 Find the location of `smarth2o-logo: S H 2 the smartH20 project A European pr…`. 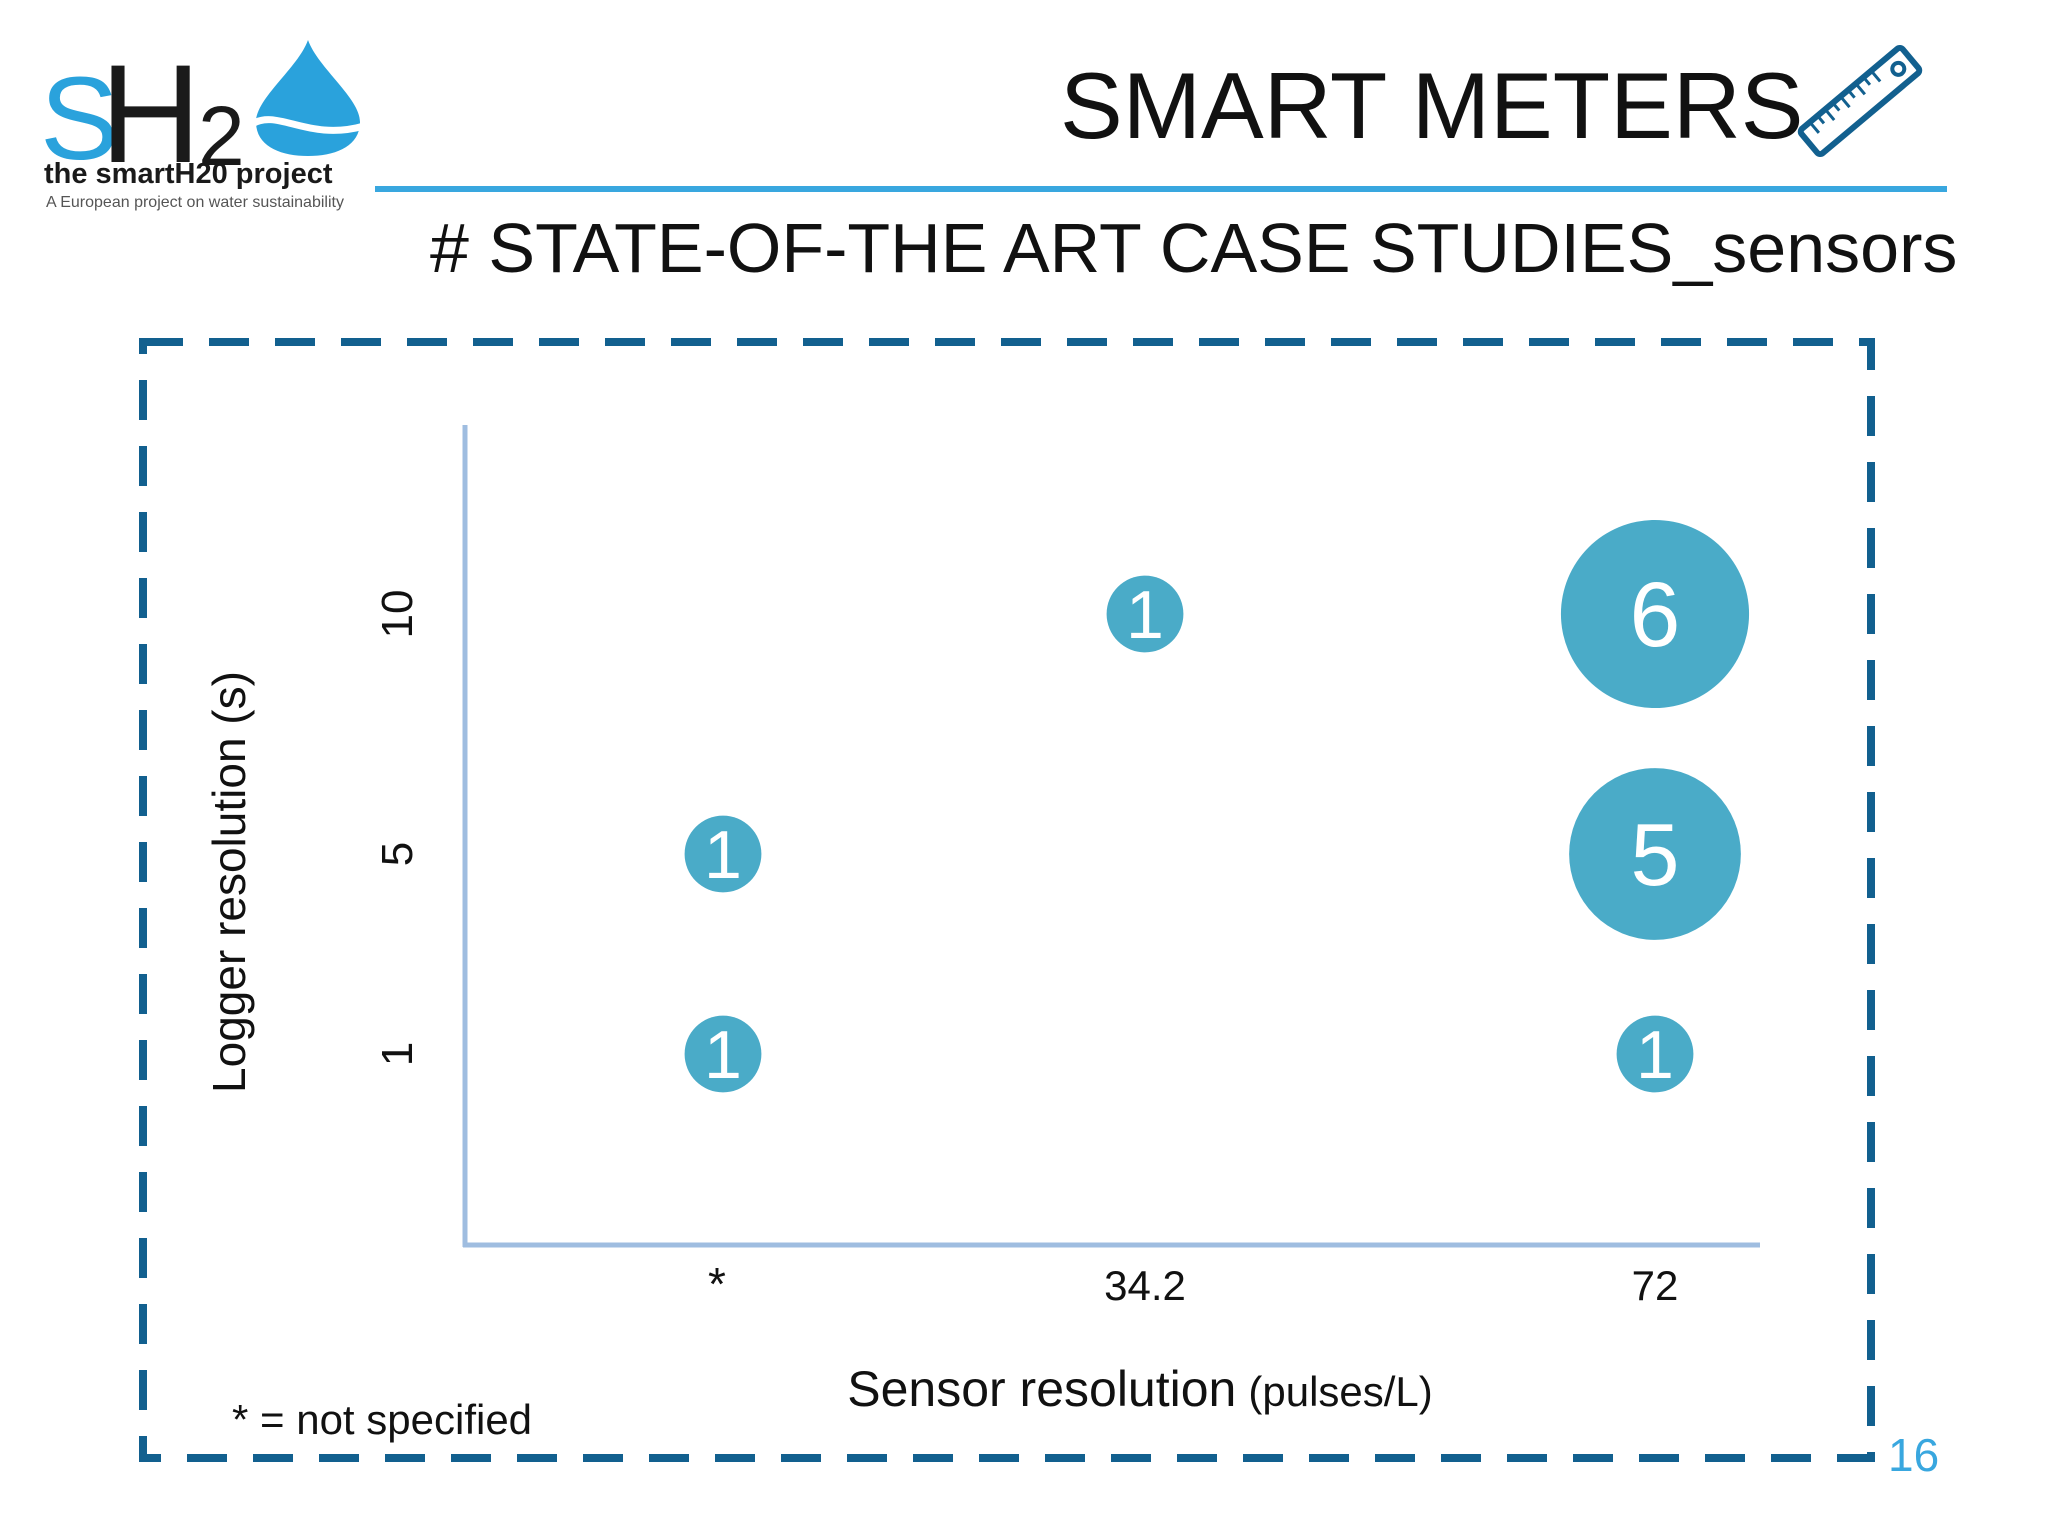

smarth2o-logo: S H 2 the smartH20 project A European pr… is located at coordinates (202, 126).